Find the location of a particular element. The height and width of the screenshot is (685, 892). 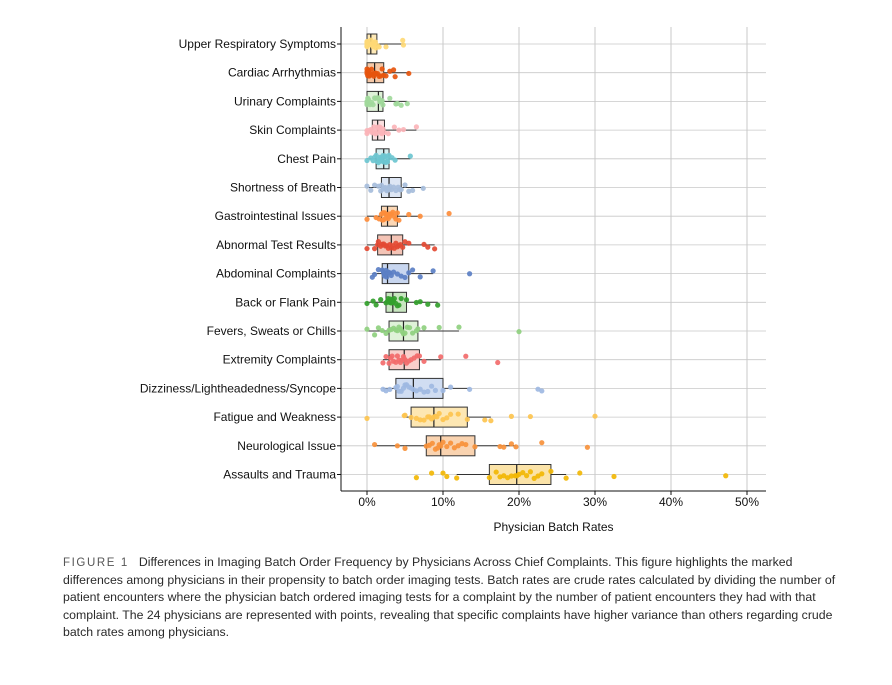

category-label: Skin Complaints is located at coordinates (292, 130).